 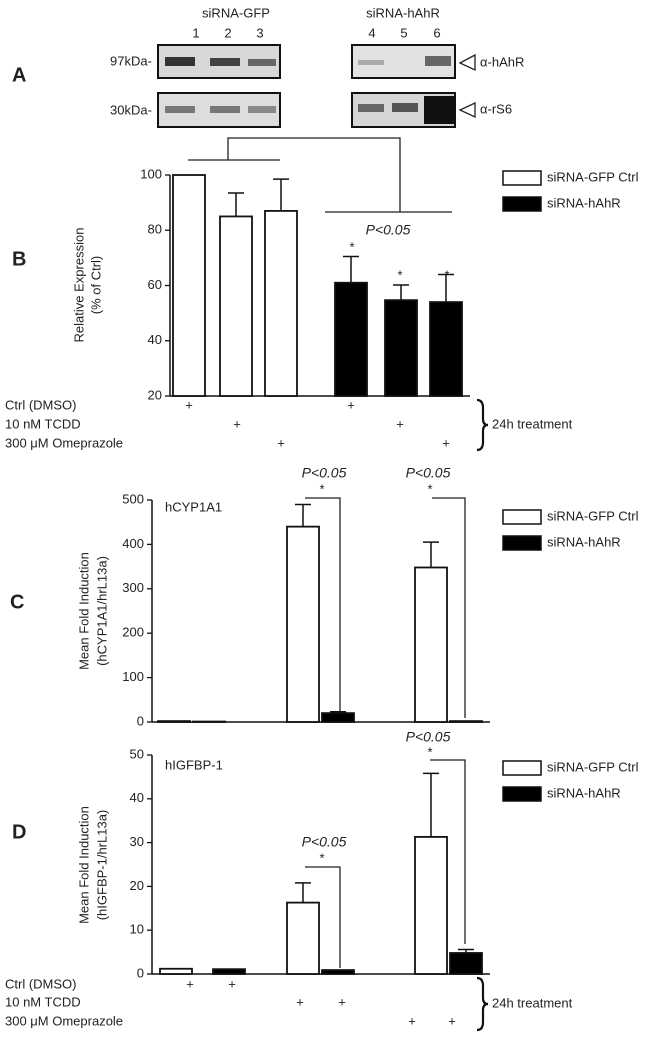 I want to click on y-tick-label: 300, so click(x=133, y=587).